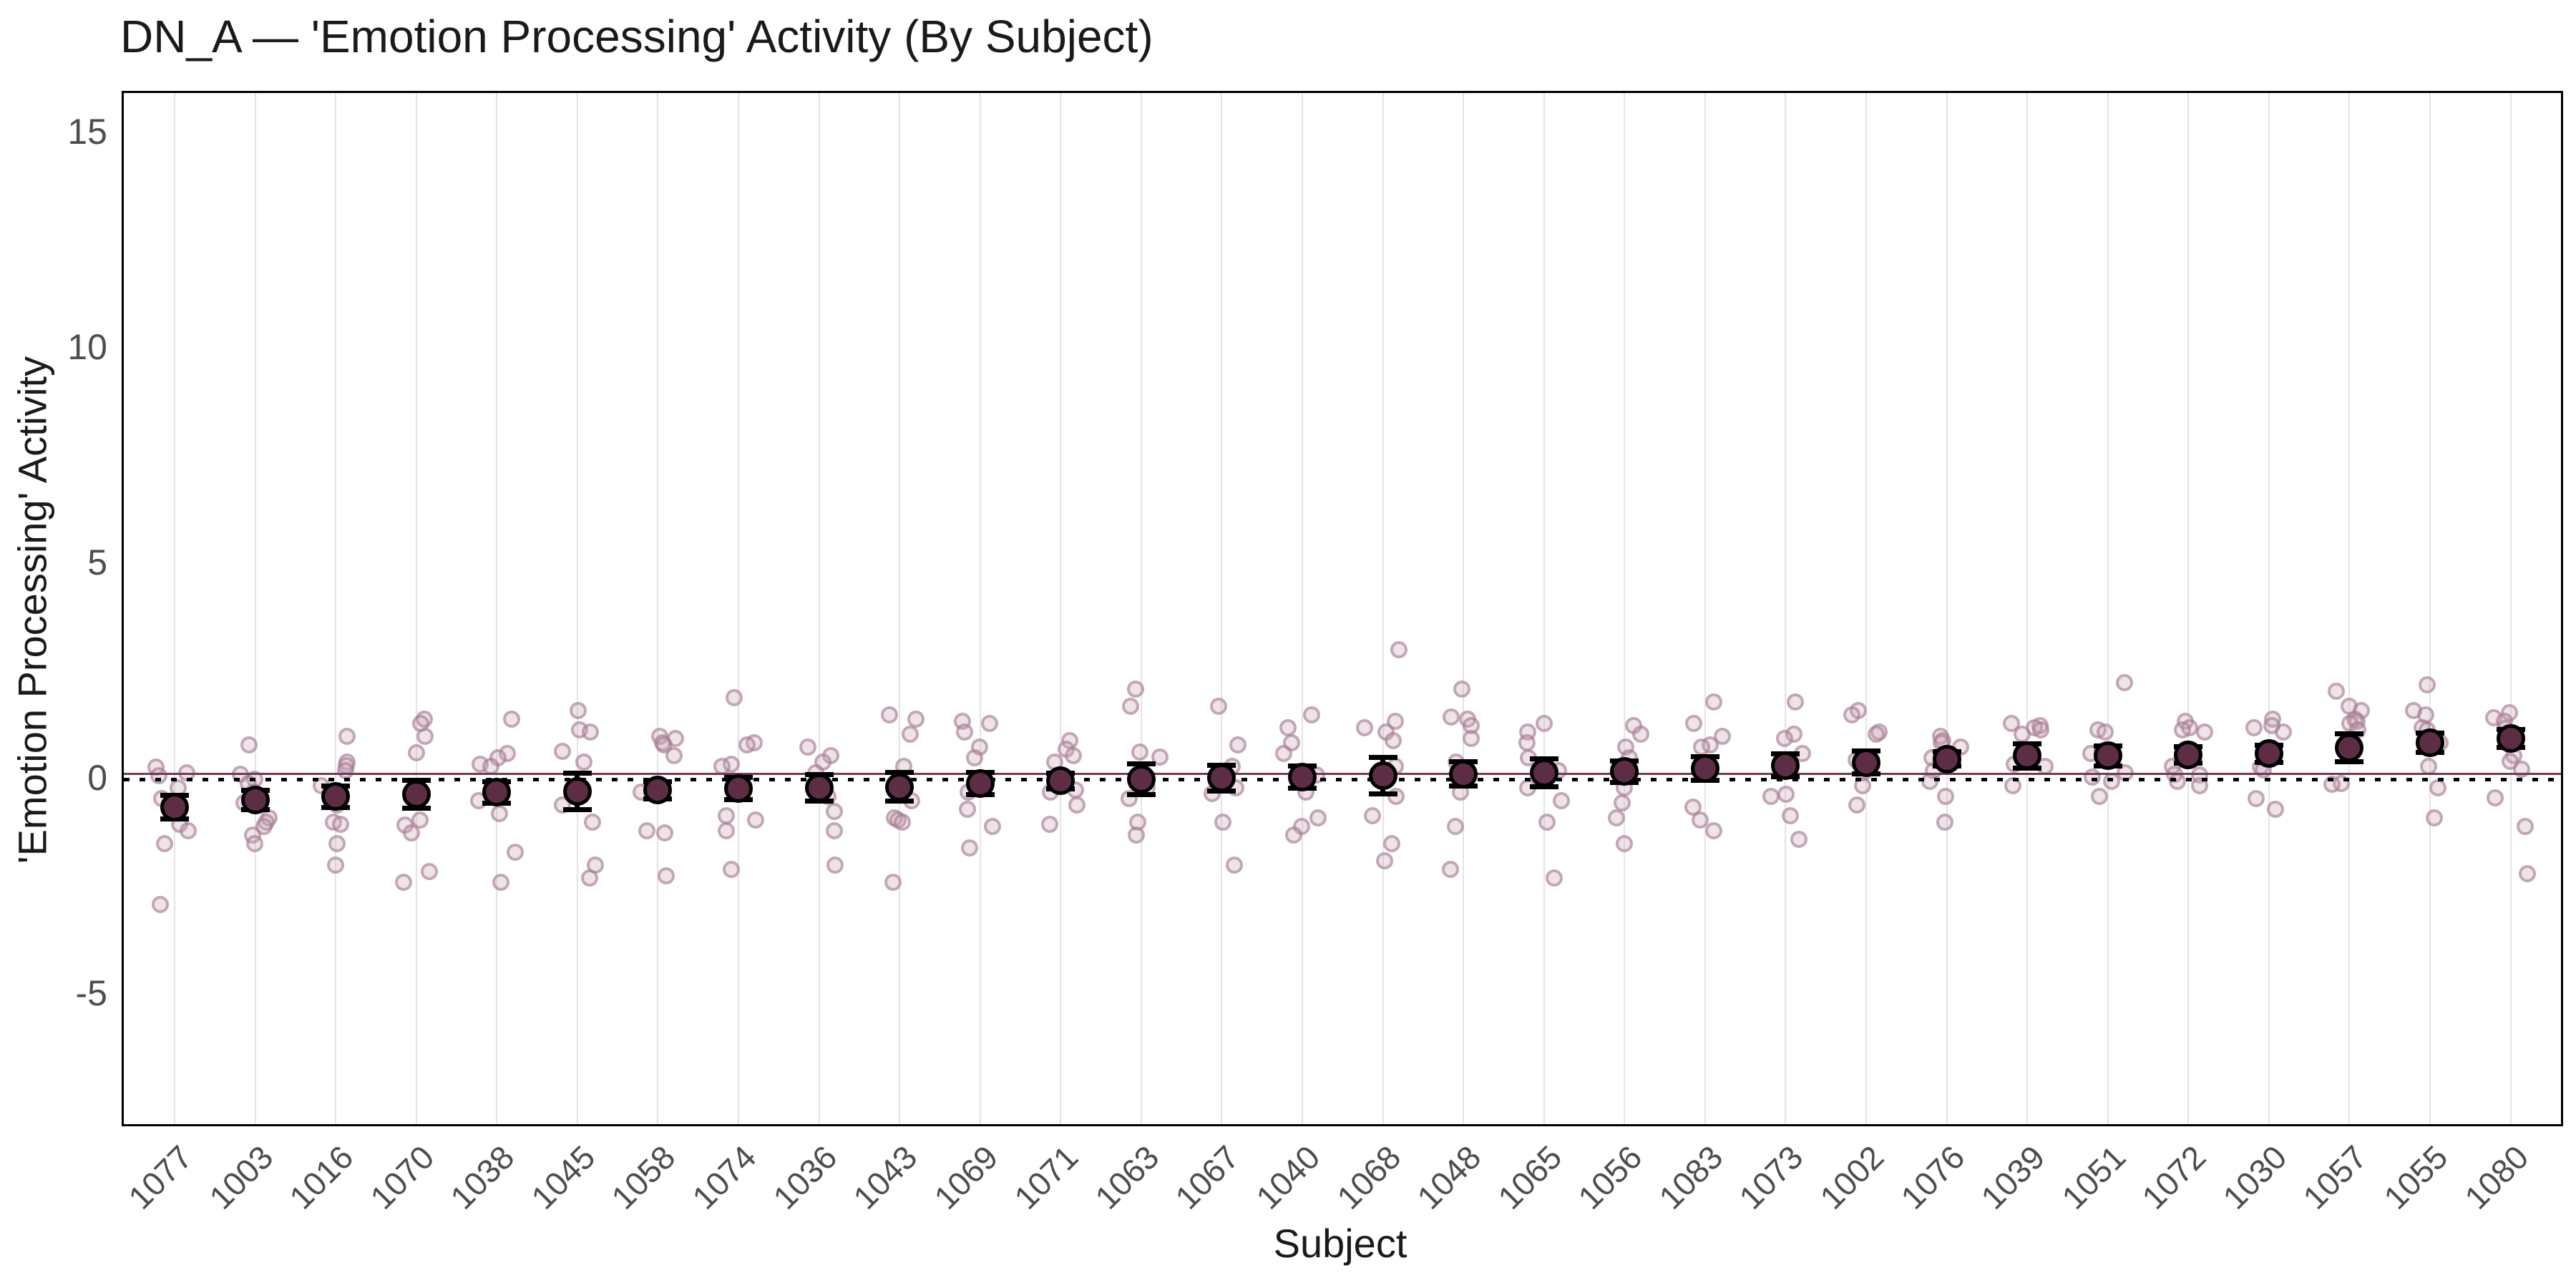 The width and height of the screenshot is (2576, 1288). What do you see at coordinates (1342, 779) in the screenshot?
I see `zero-reference-line` at bounding box center [1342, 779].